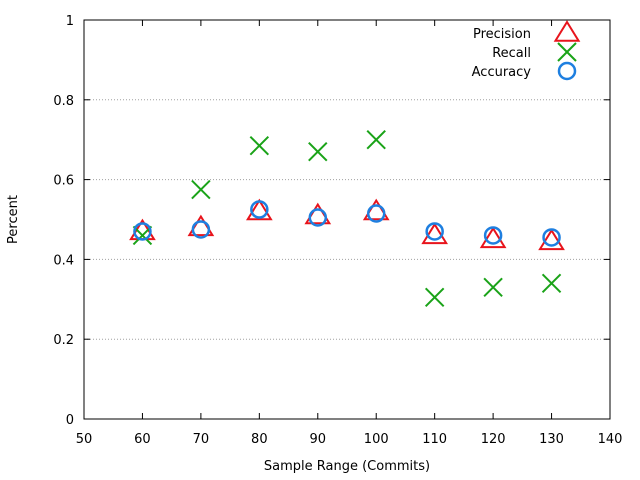 The height and width of the screenshot is (480, 640). I want to click on x-tick-label: 140, so click(610, 439).